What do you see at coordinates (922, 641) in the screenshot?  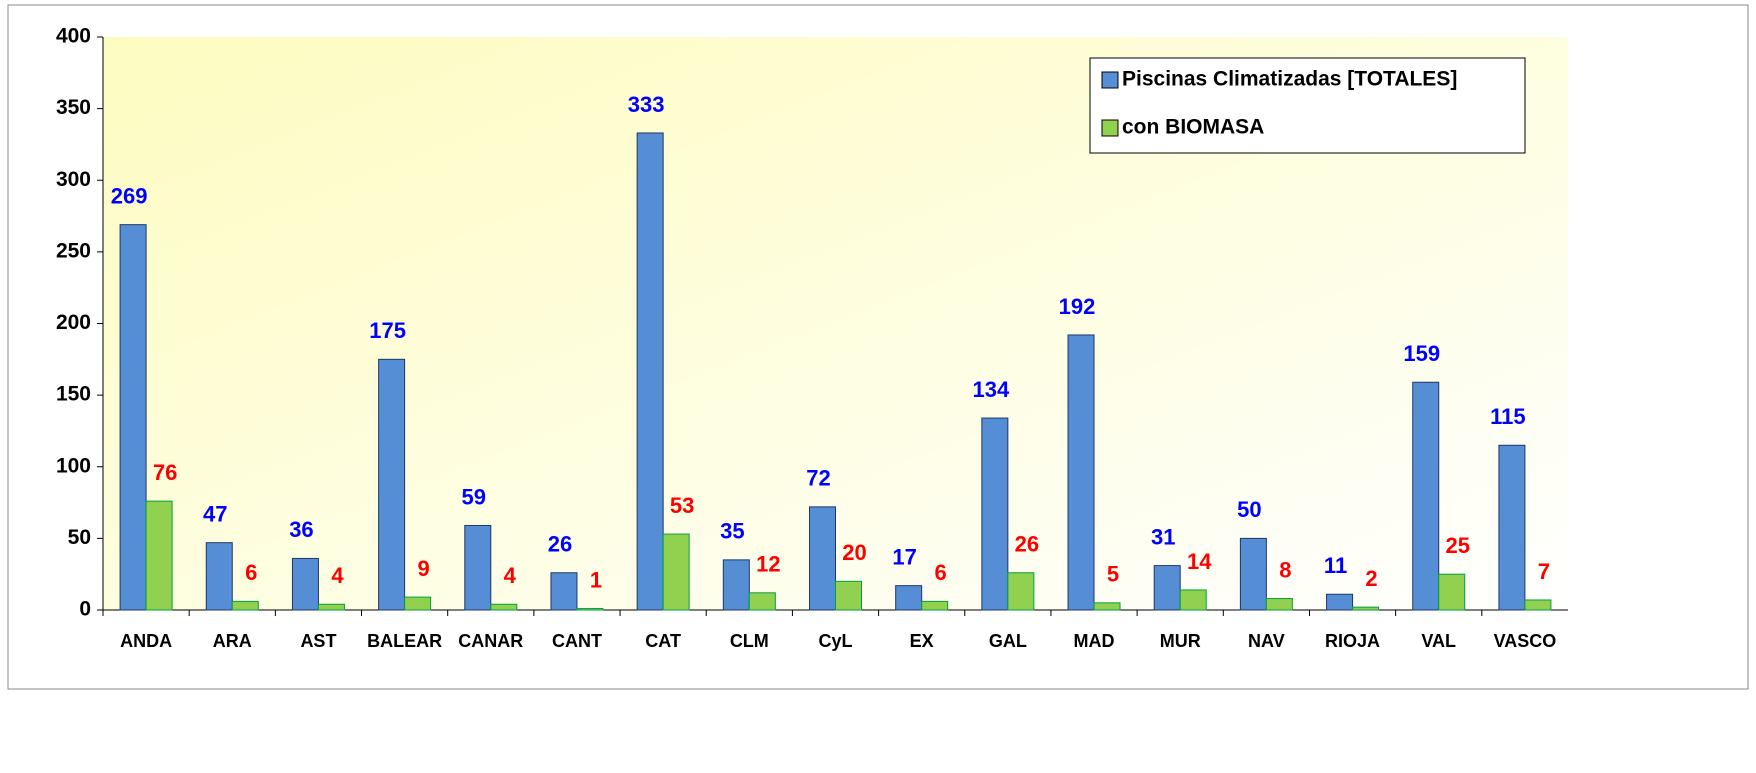 I see `x-tick-label: EX` at bounding box center [922, 641].